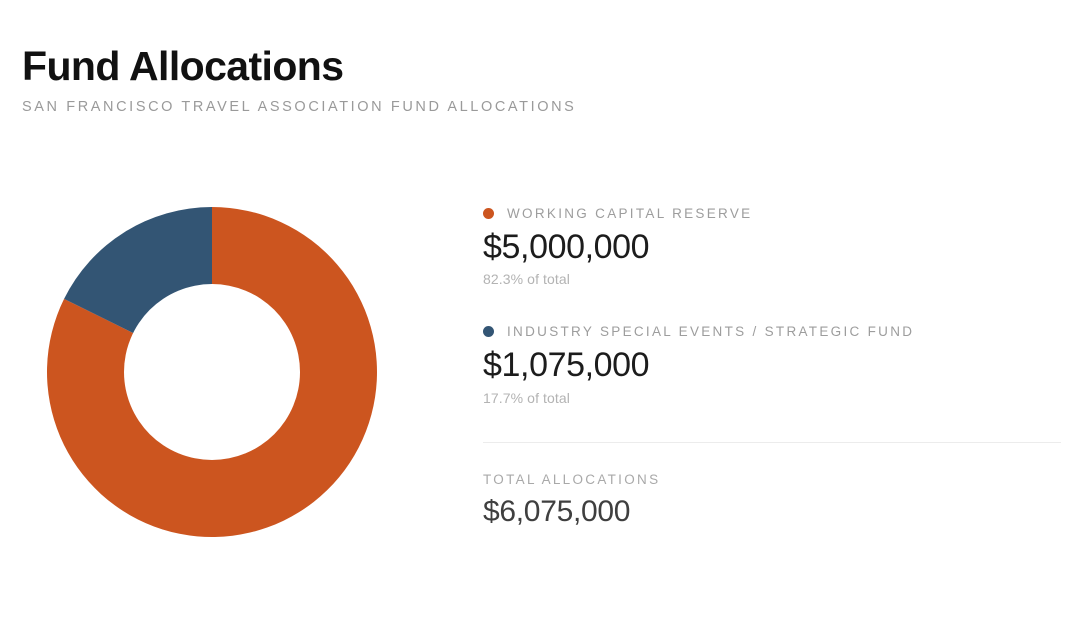  I want to click on legend-item-value: $5,000,000, so click(566, 247).